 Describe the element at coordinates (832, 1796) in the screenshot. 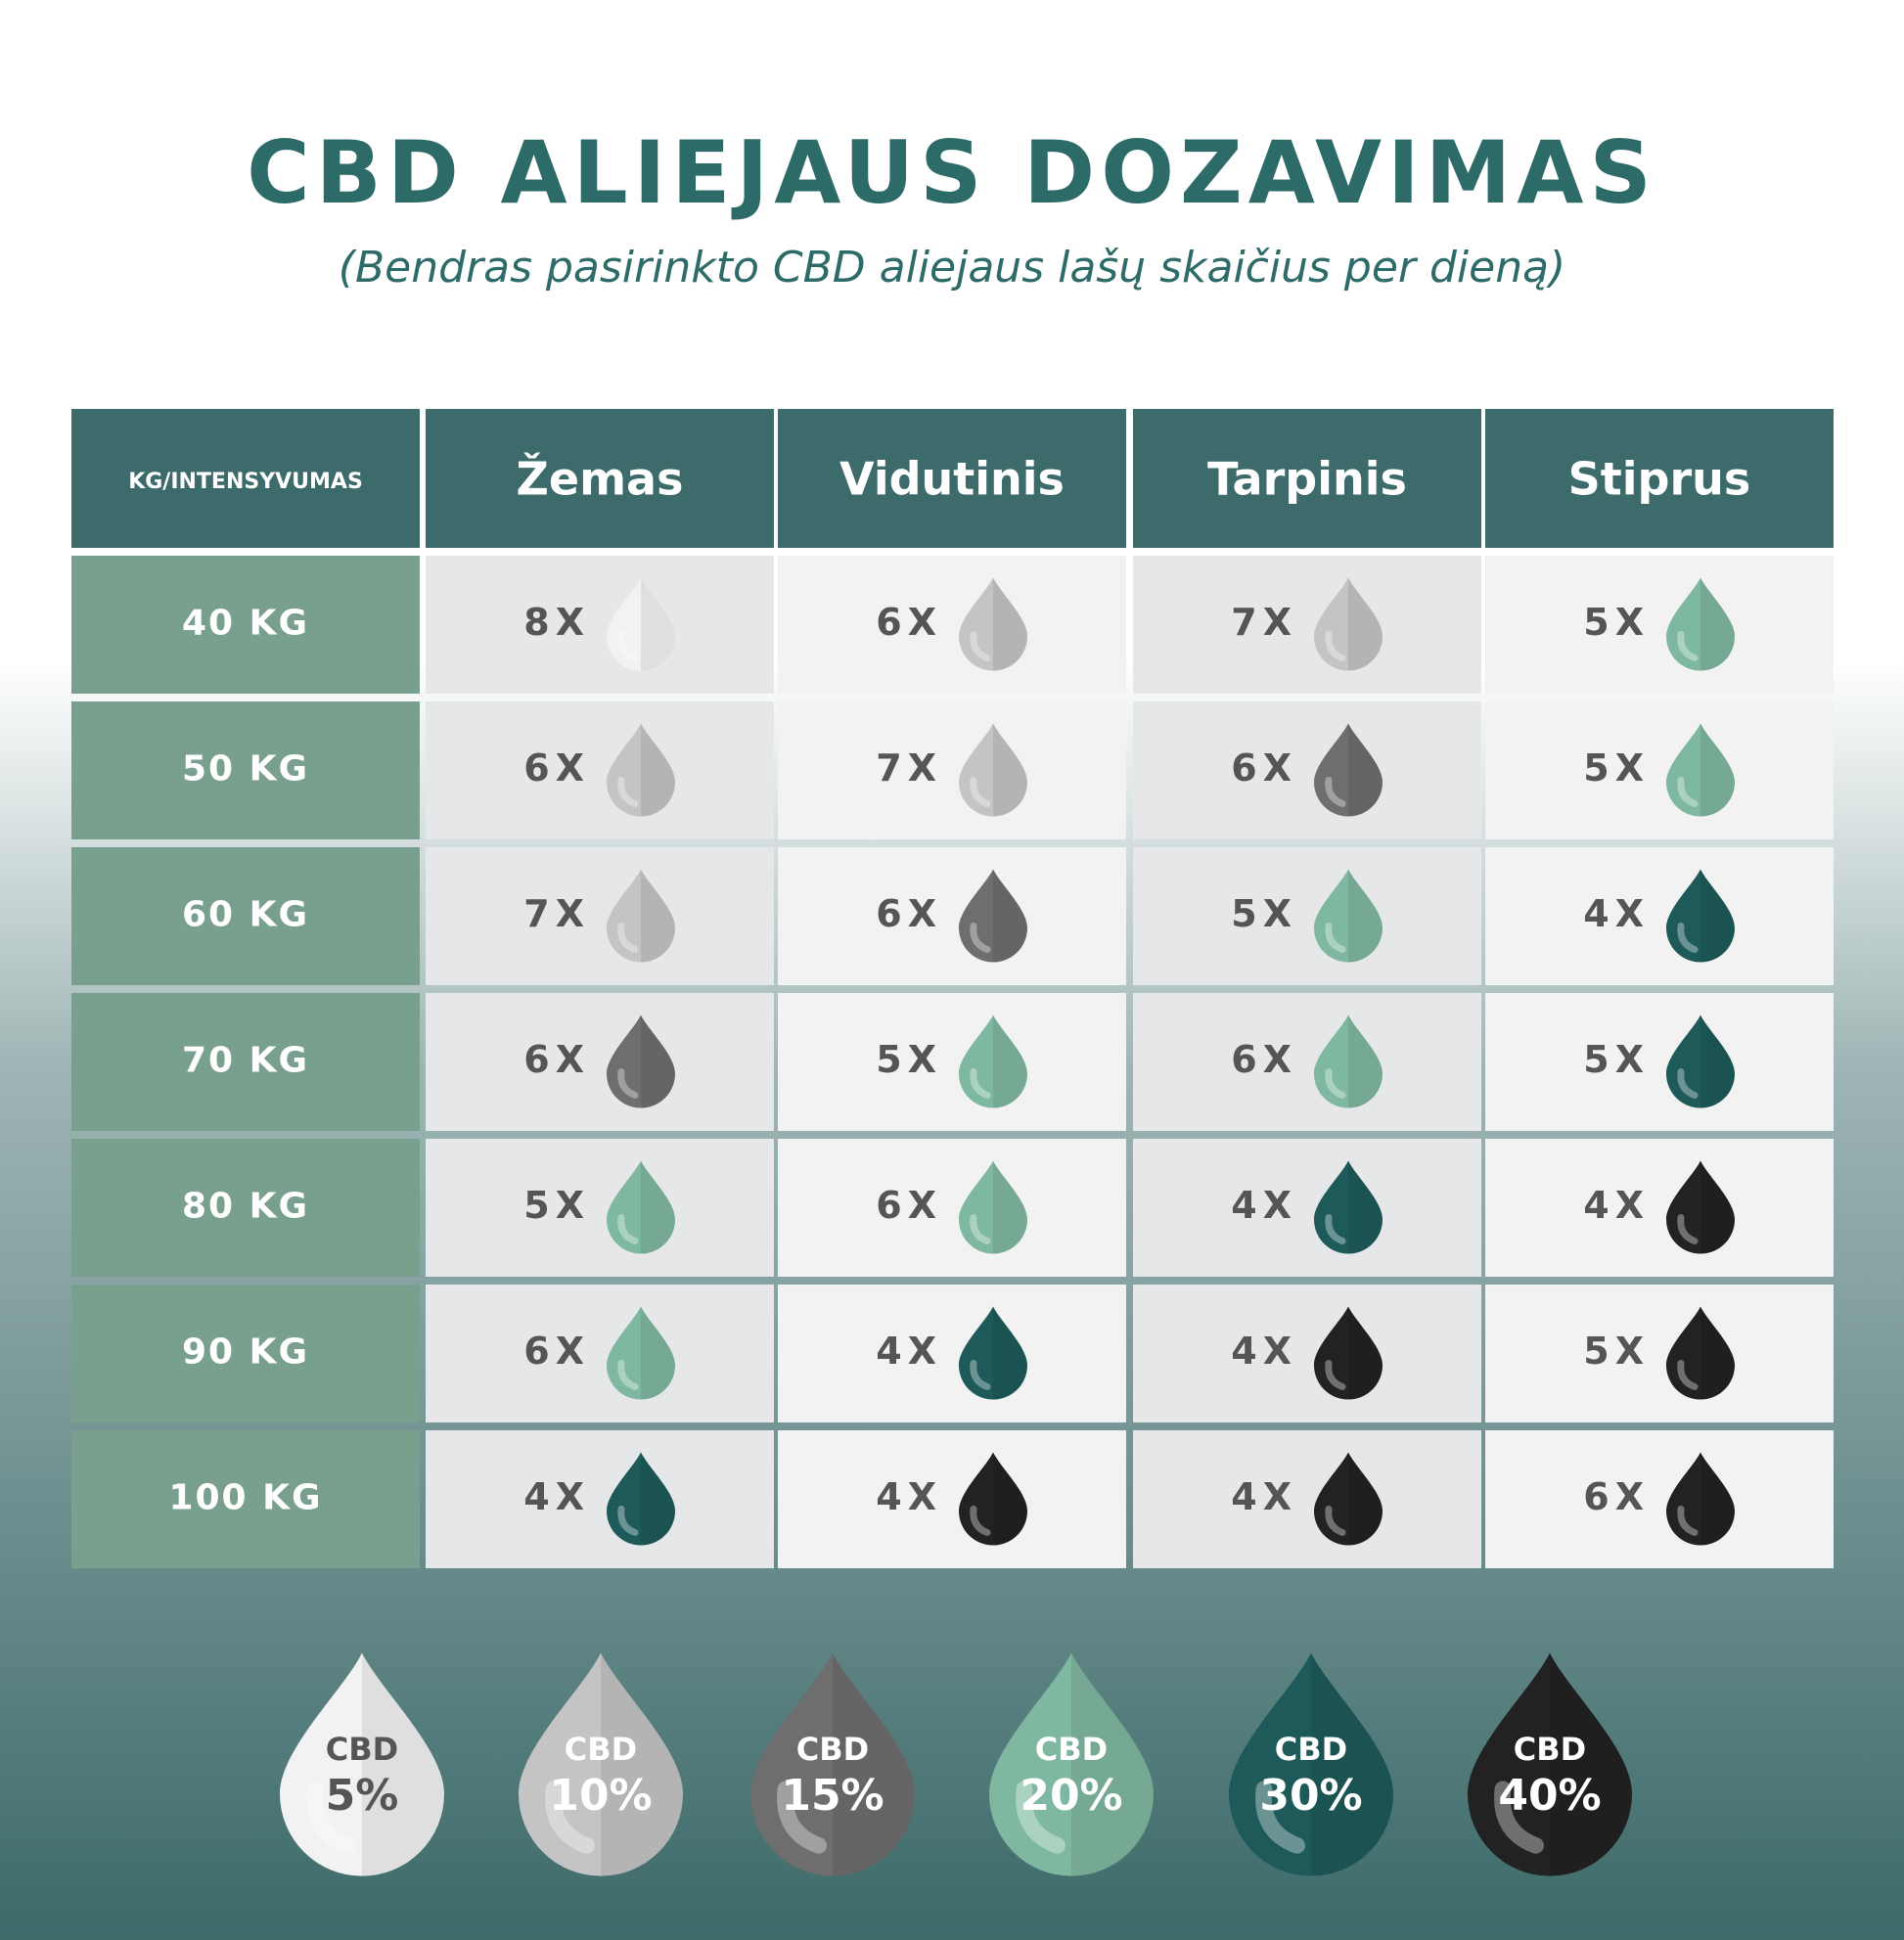

I see `legend-value: 15%` at that location.